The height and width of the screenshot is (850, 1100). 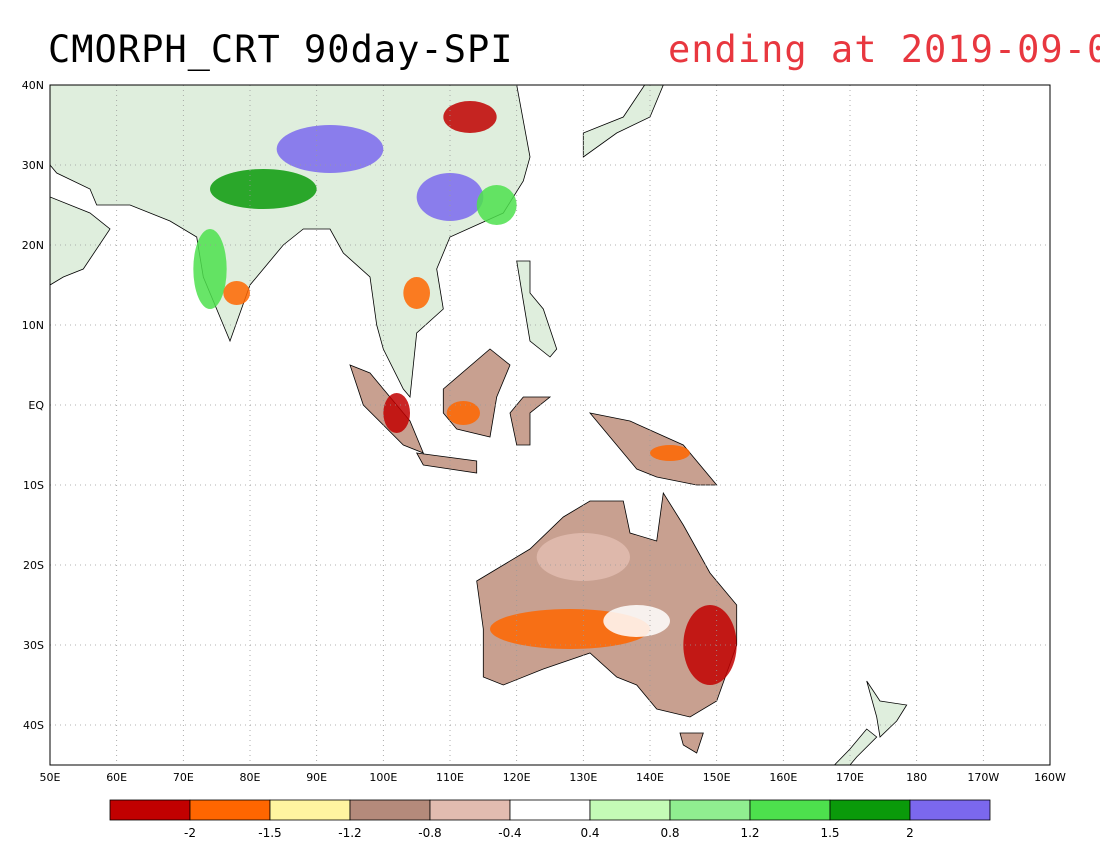 I want to click on x-tick-label: 170W, so click(x=983, y=777).